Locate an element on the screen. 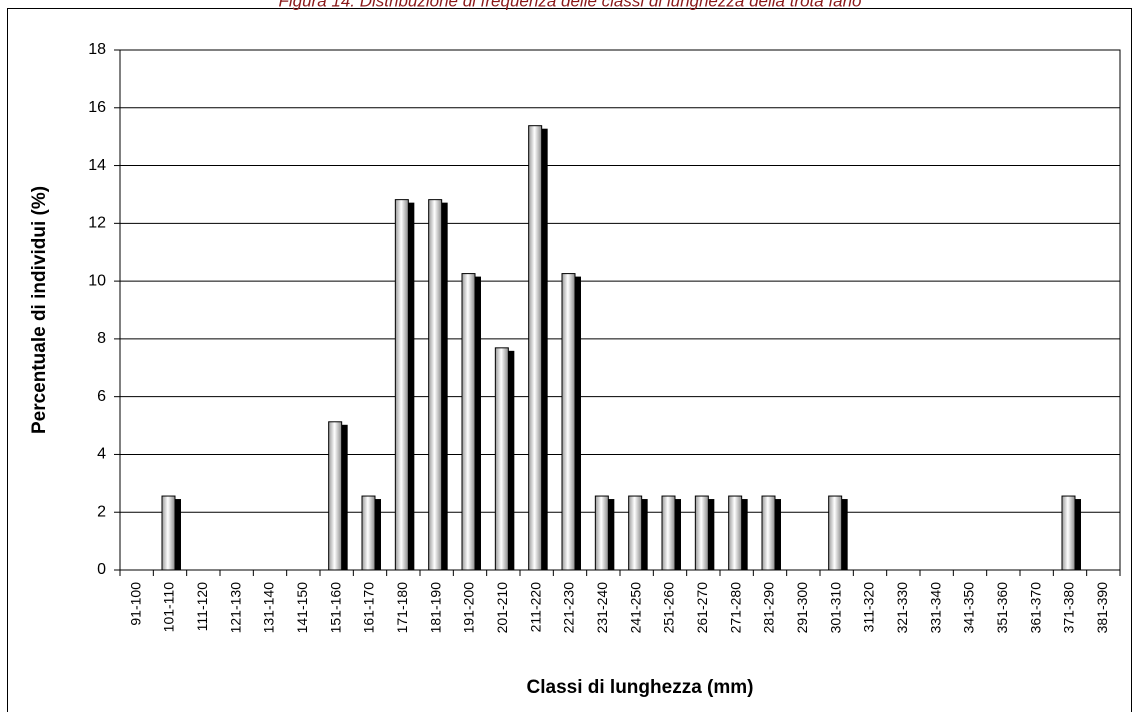 The width and height of the screenshot is (1132, 712). x-tick-label: 111-120 is located at coordinates (202, 607).